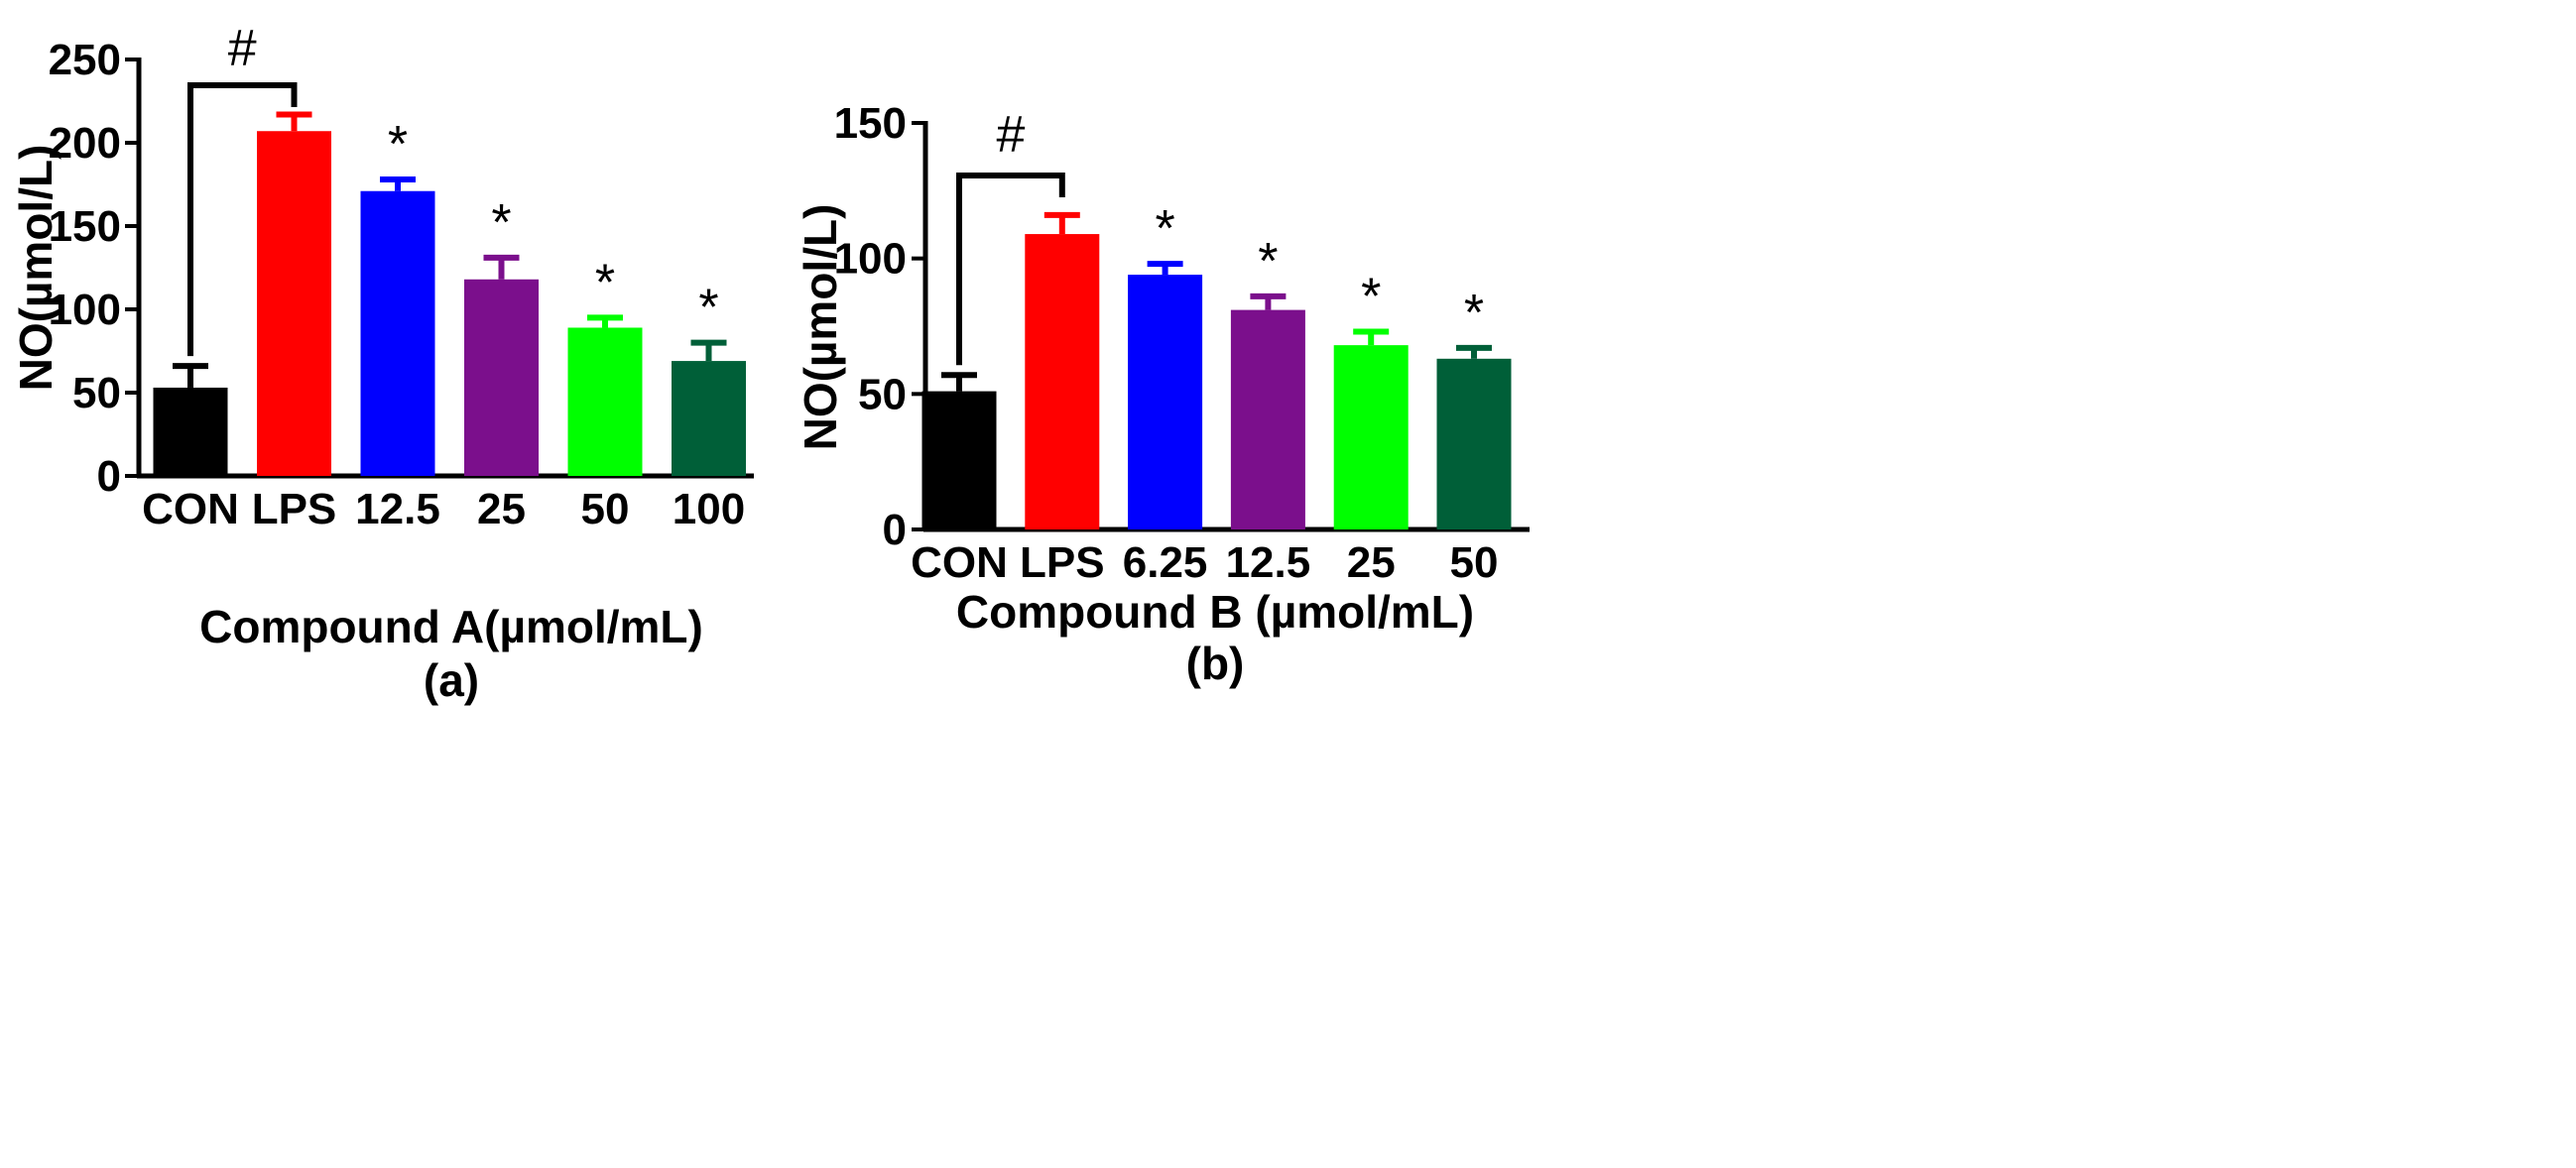  What do you see at coordinates (242, 219) in the screenshot?
I see `panel-a-significance-bracket` at bounding box center [242, 219].